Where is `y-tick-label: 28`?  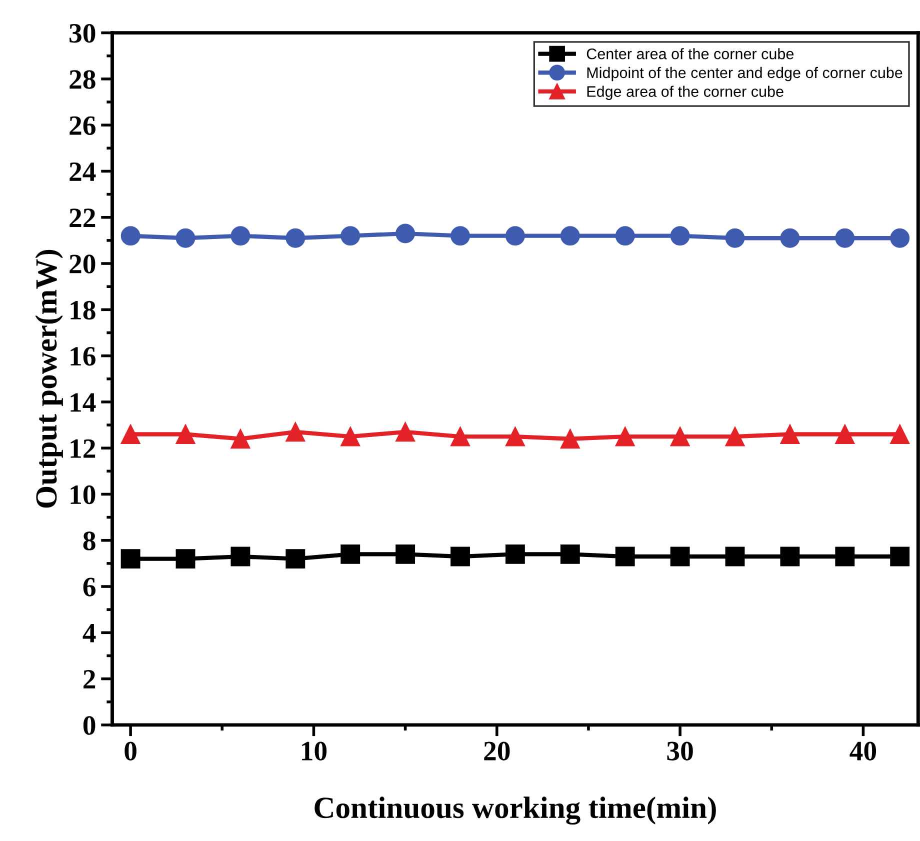
y-tick-label: 28 is located at coordinates (83, 79).